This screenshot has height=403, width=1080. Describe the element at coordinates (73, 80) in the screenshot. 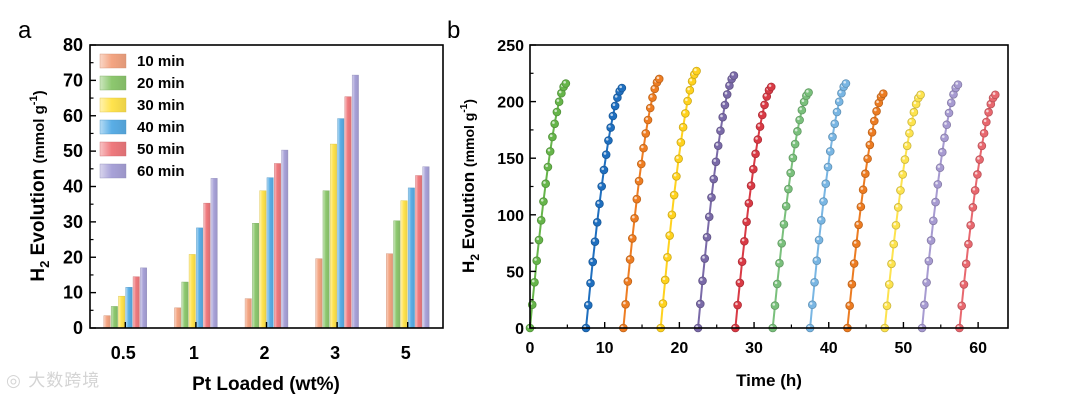

I see `panel-a-y-tick-label: 70` at that location.